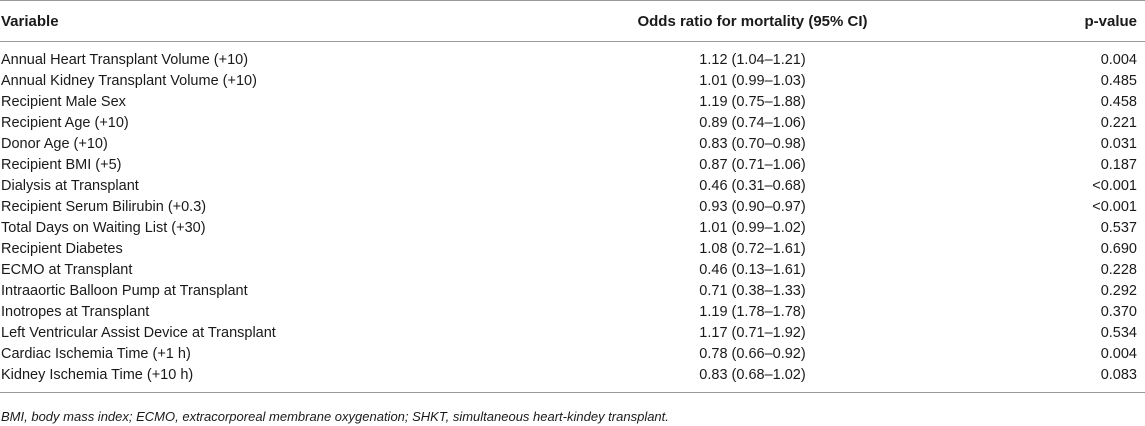 The width and height of the screenshot is (1145, 426). Describe the element at coordinates (752, 81) in the screenshot. I see `cell-odds-ratio: 1.01 (0.99–1.03)` at that location.